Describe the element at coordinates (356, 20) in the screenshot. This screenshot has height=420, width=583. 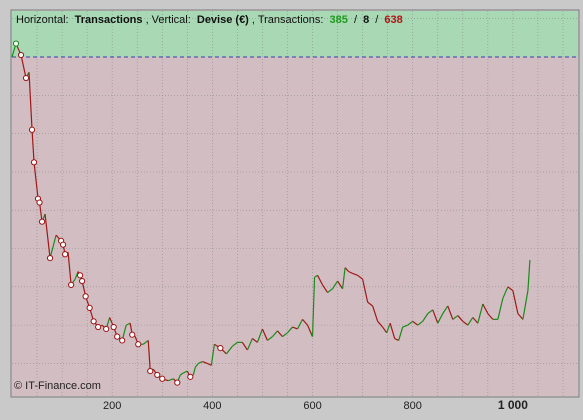
I see `count-sep-1: /` at that location.